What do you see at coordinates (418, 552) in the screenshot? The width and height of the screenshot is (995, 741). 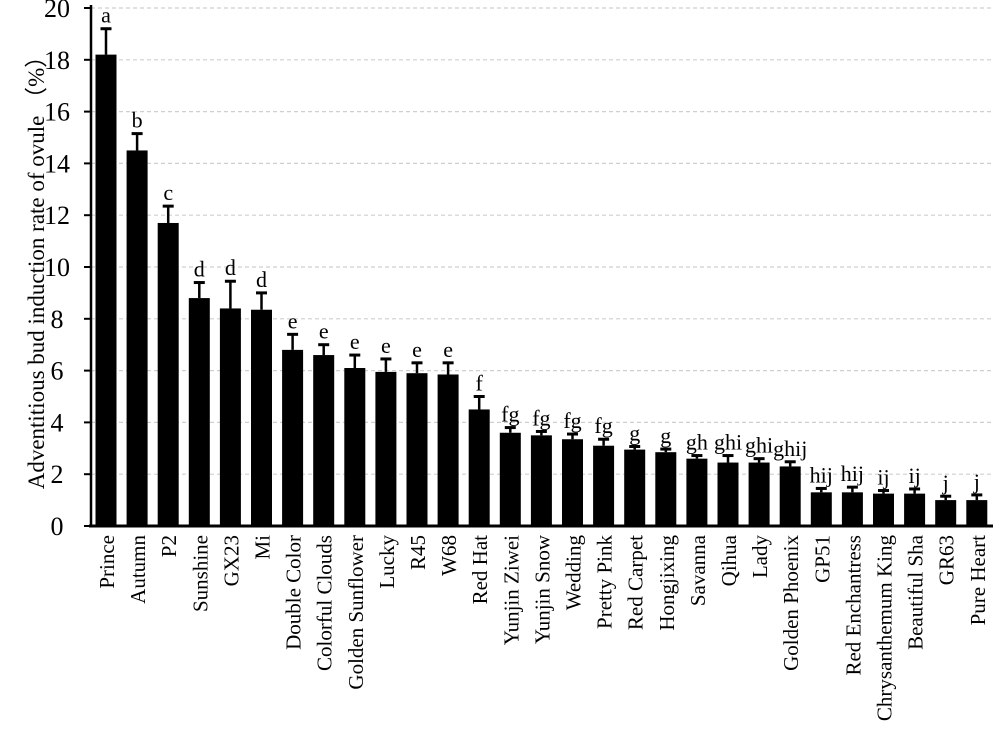 I see `x-tick-label: R45` at bounding box center [418, 552].